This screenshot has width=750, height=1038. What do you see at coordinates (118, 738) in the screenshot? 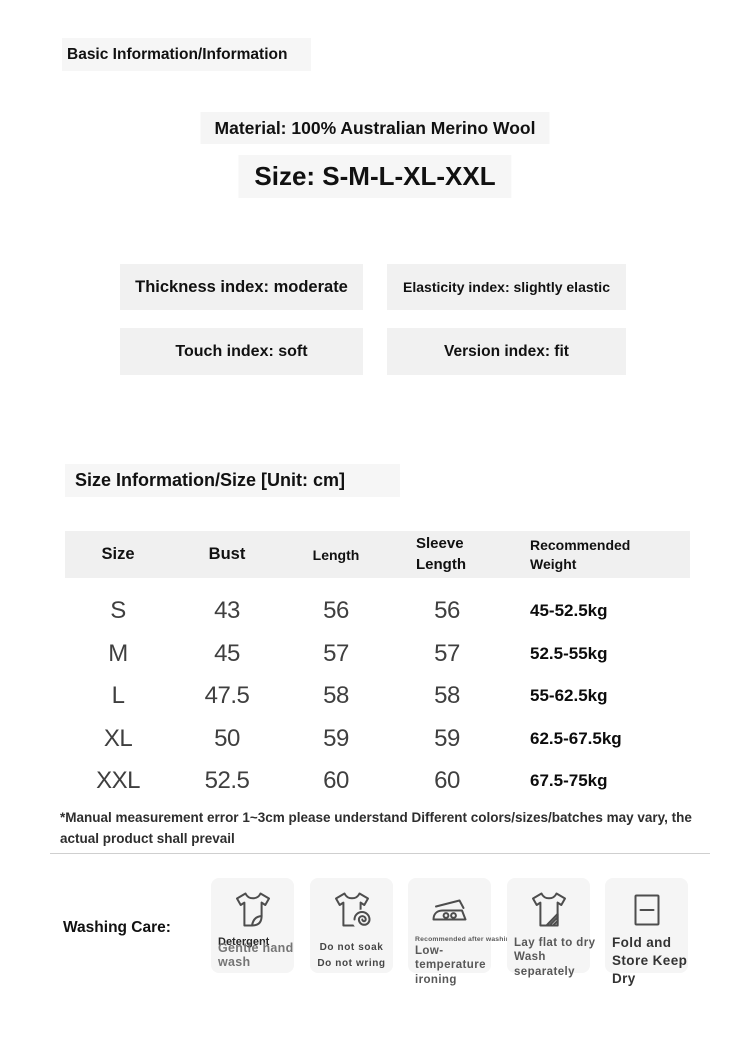
I see `cell-size: XL` at bounding box center [118, 738].